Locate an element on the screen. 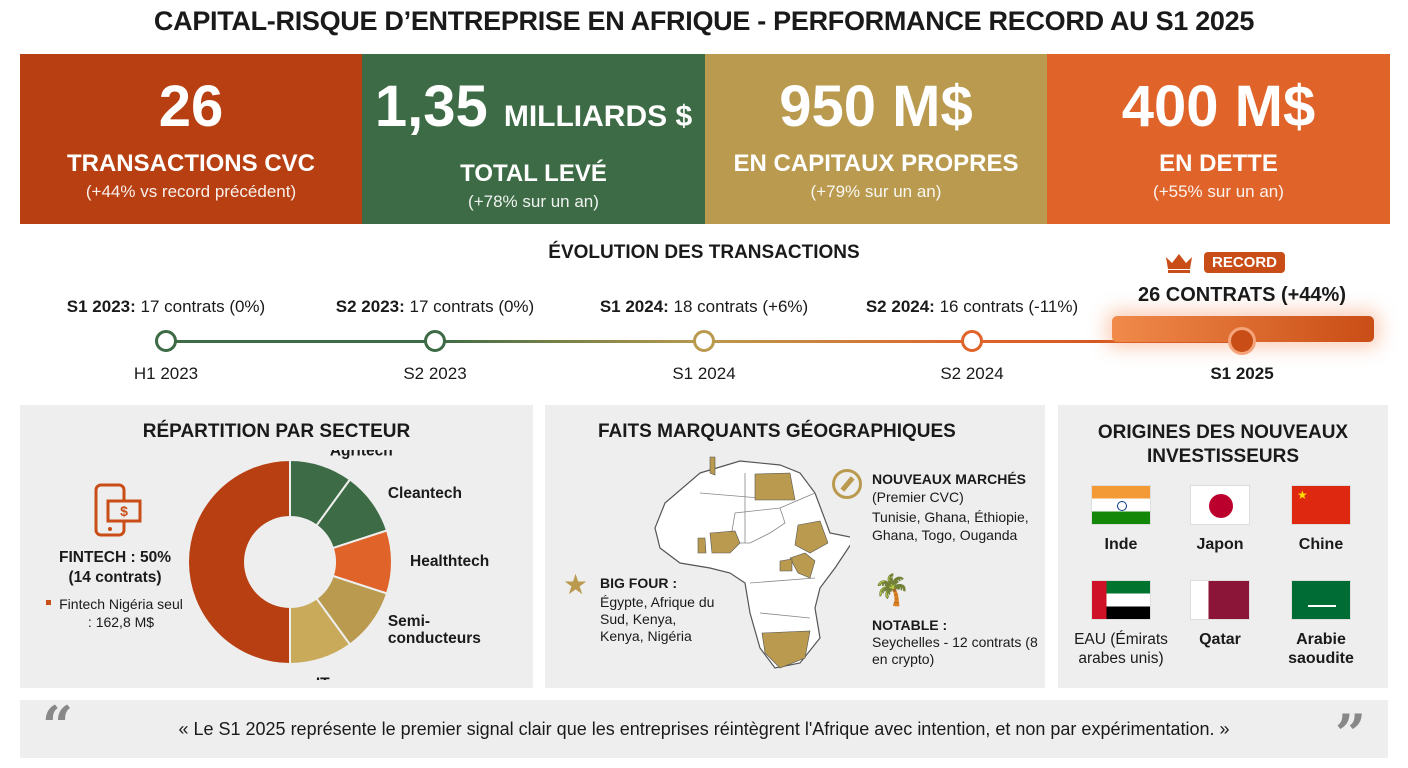 Image resolution: width=1408 pixels, height=768 pixels. country-name: EAU (Émirats arabes unis) is located at coordinates (1121, 649).